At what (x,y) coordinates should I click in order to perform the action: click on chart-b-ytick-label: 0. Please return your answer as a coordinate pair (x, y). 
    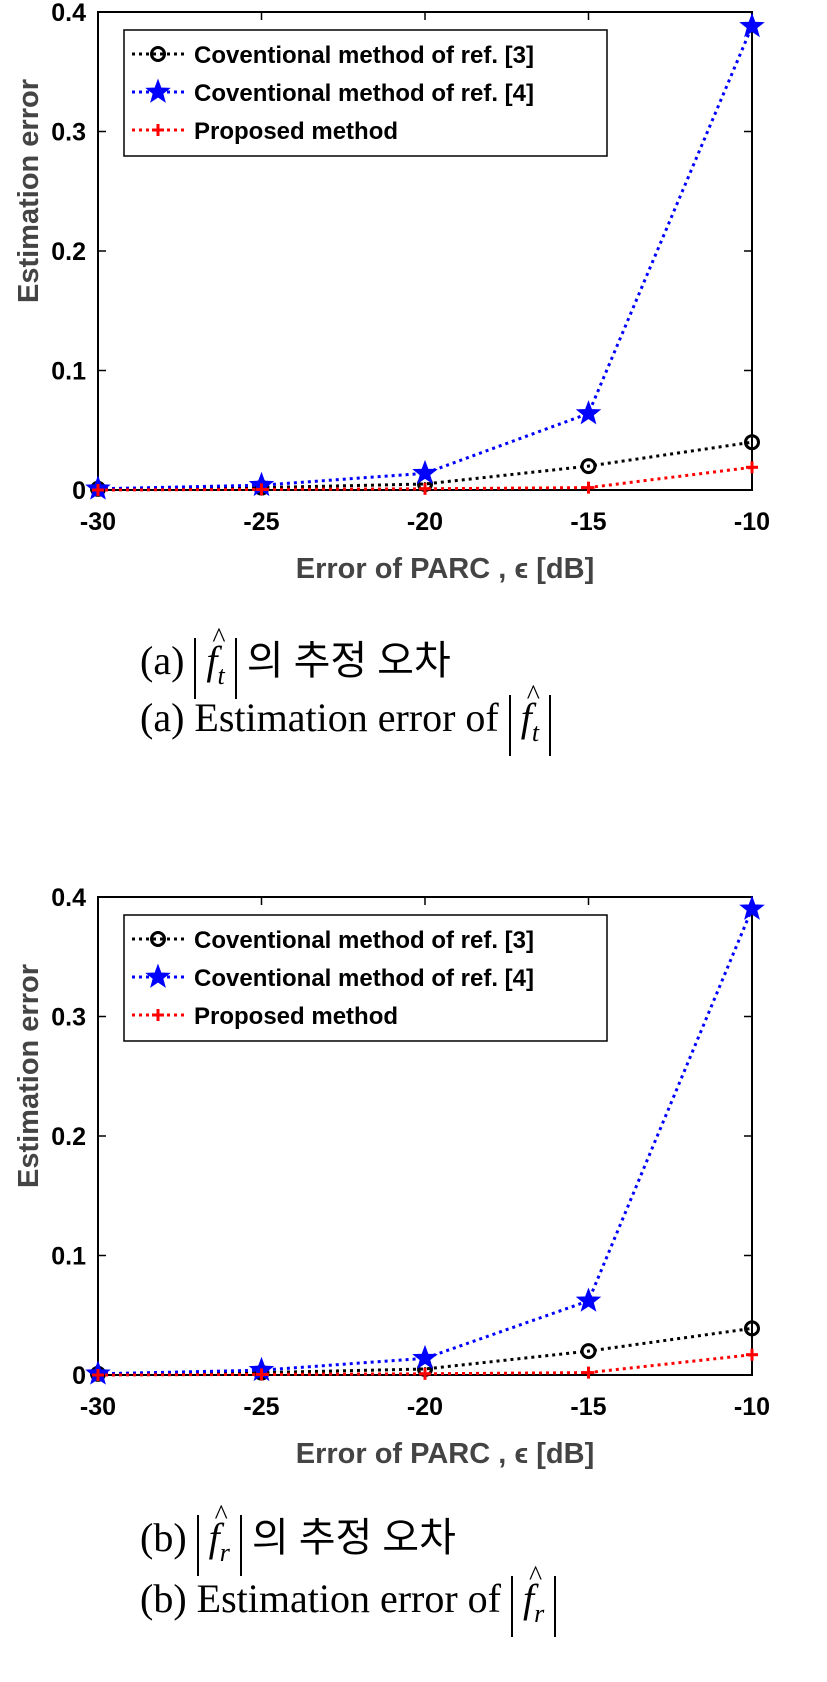
    Looking at the image, I should click on (79, 1376).